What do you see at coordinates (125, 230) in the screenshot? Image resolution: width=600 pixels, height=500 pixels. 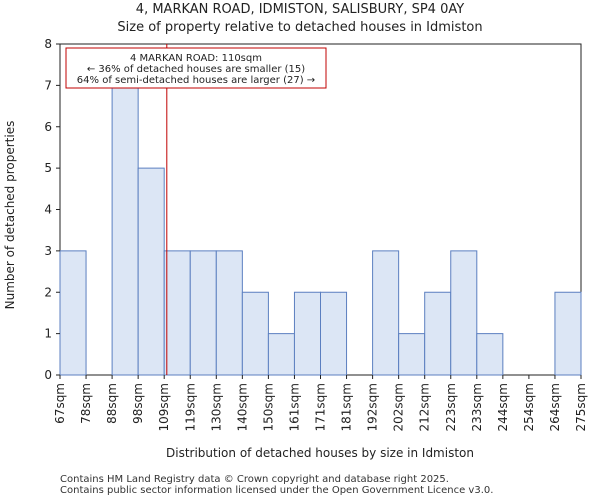 I see `bar-88sqm` at bounding box center [125, 230].